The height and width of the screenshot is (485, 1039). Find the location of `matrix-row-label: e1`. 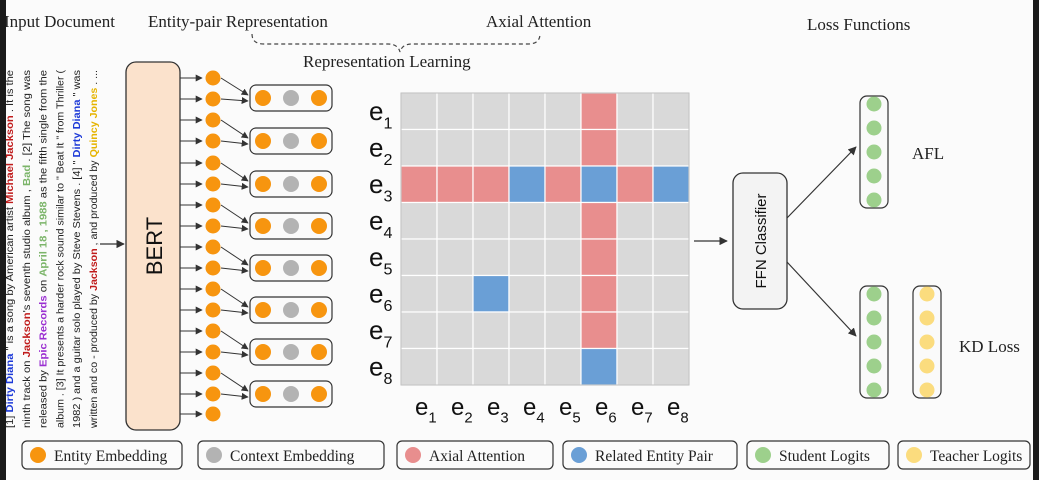

matrix-row-label: e1 is located at coordinates (380, 114).